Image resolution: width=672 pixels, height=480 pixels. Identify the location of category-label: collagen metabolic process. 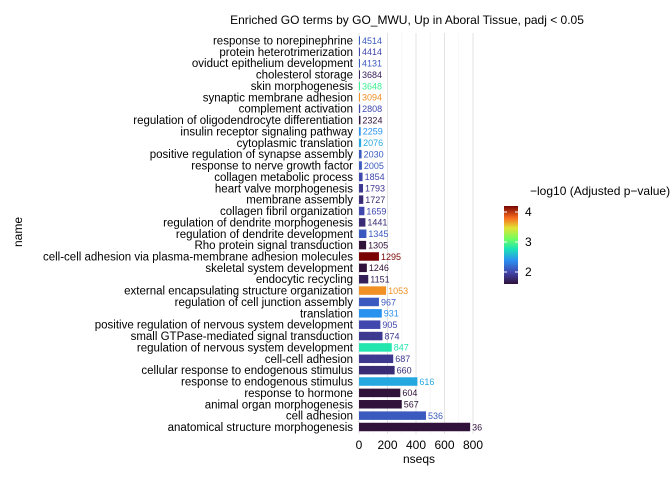
(283, 178).